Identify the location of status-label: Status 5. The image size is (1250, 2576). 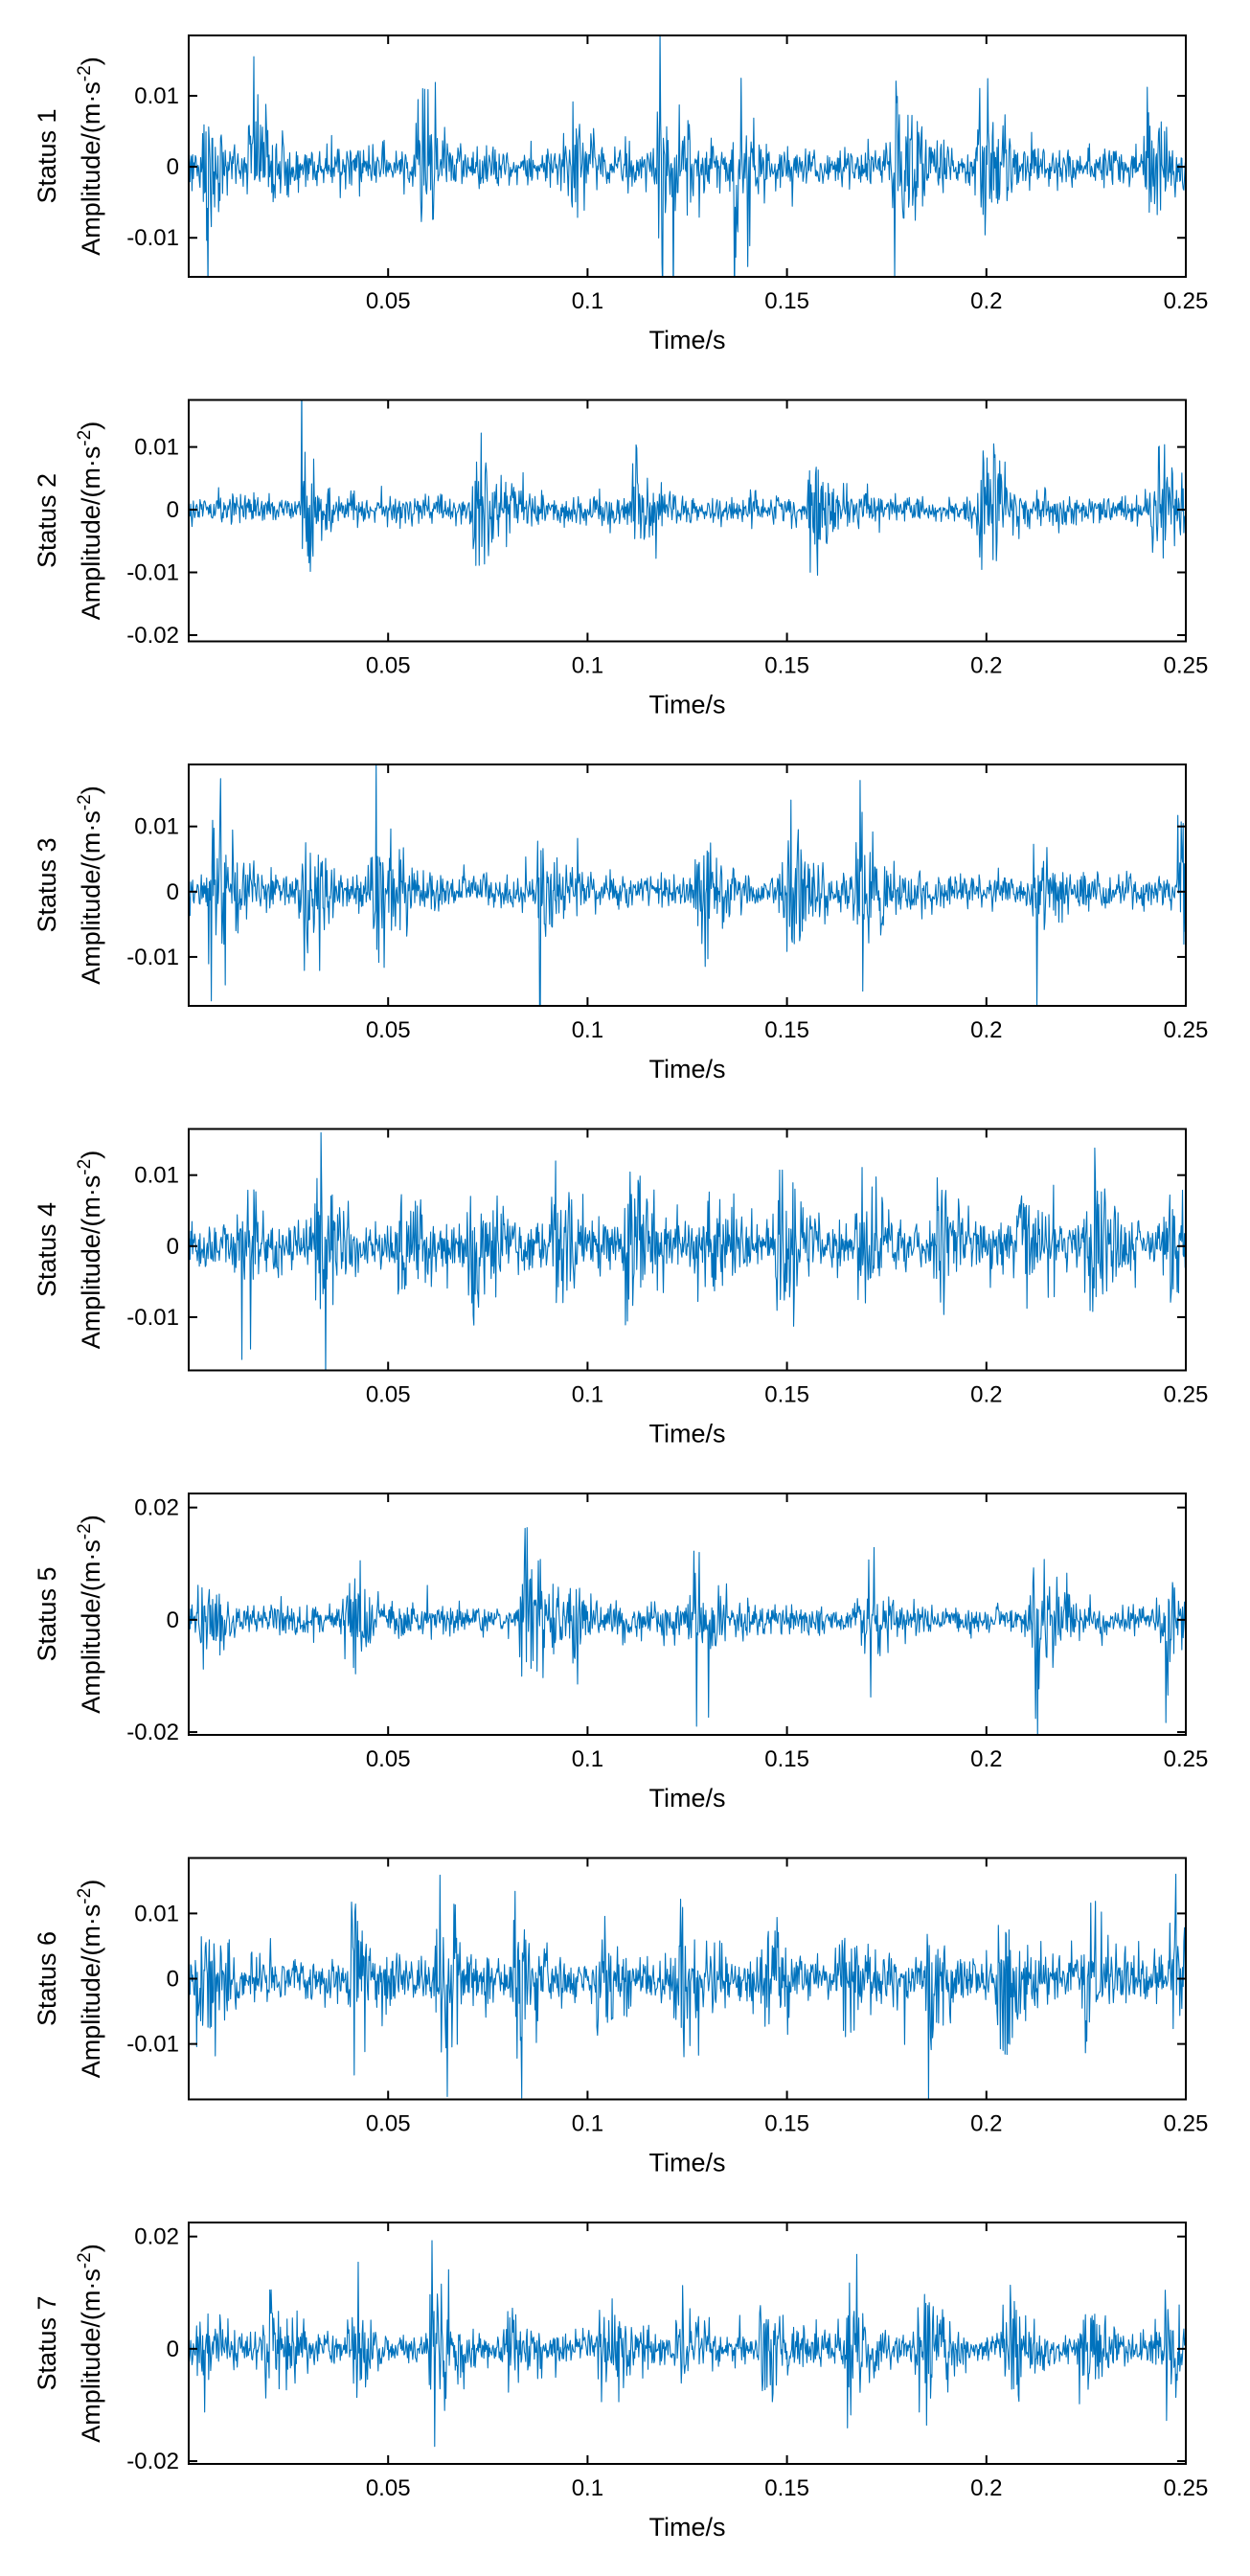
(47, 1613).